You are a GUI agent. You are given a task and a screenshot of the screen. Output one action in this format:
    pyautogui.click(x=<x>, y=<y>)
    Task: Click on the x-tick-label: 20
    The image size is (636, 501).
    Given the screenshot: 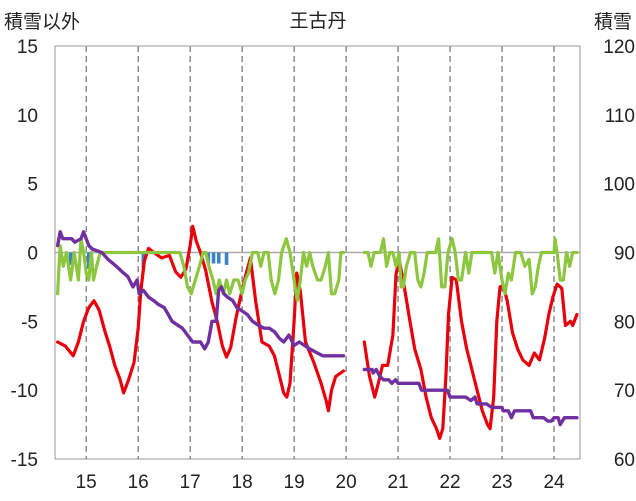 What is the action you would take?
    pyautogui.click(x=346, y=482)
    